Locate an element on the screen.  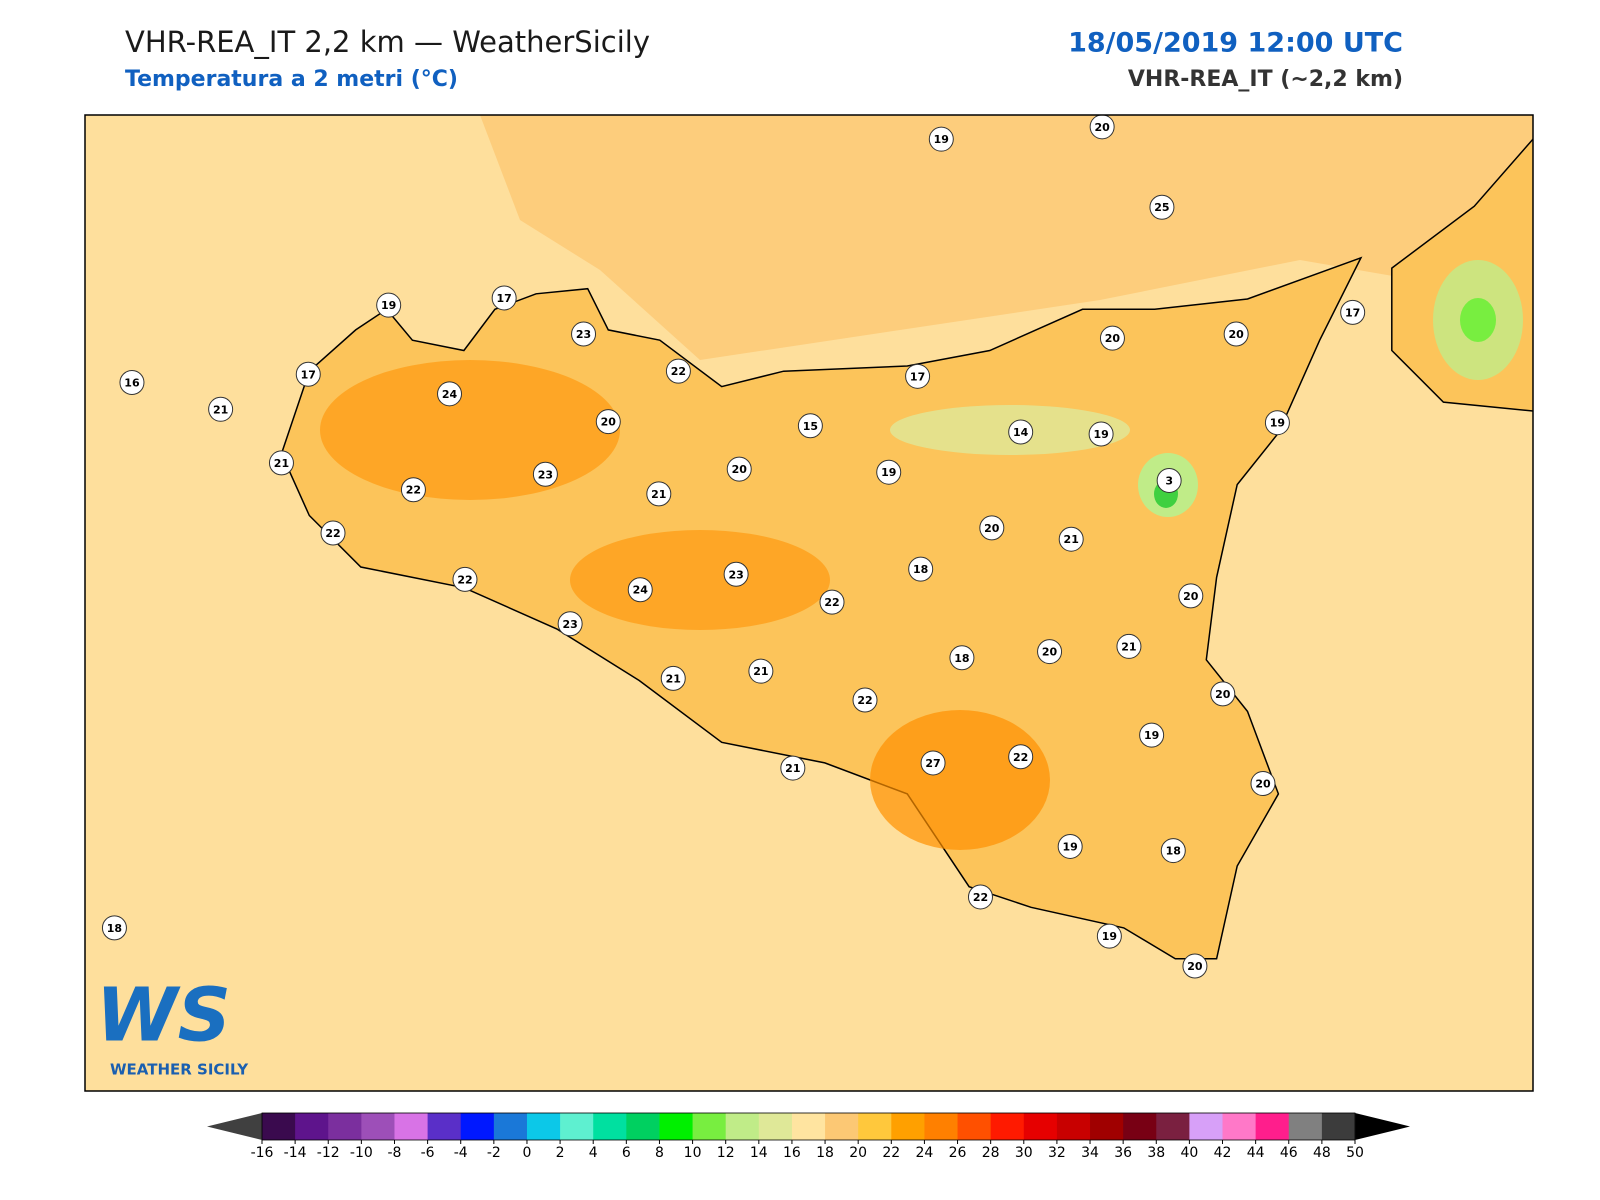
colorbar-tick-label: 20 is located at coordinates (858, 1153).